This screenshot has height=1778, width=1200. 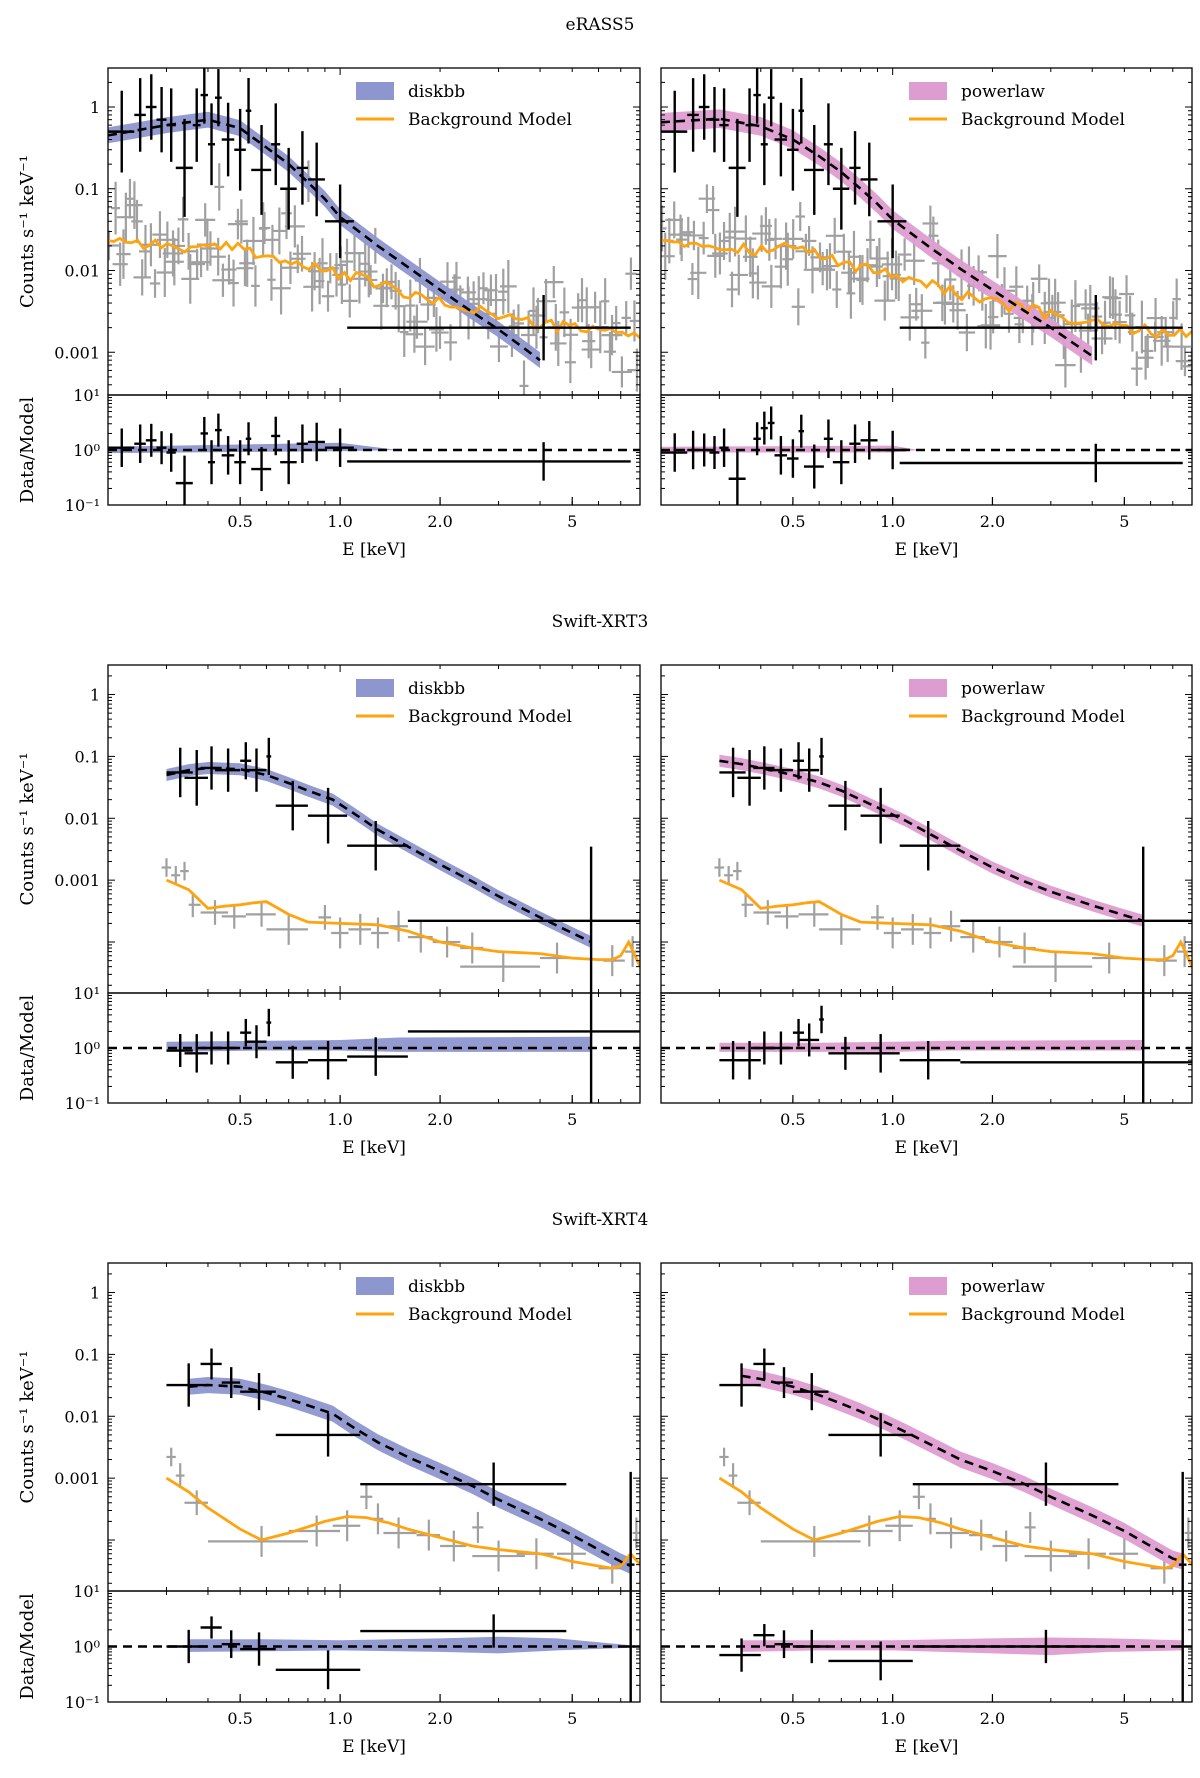 I want to click on row-title: Swift-XRT4, so click(x=600, y=1220).